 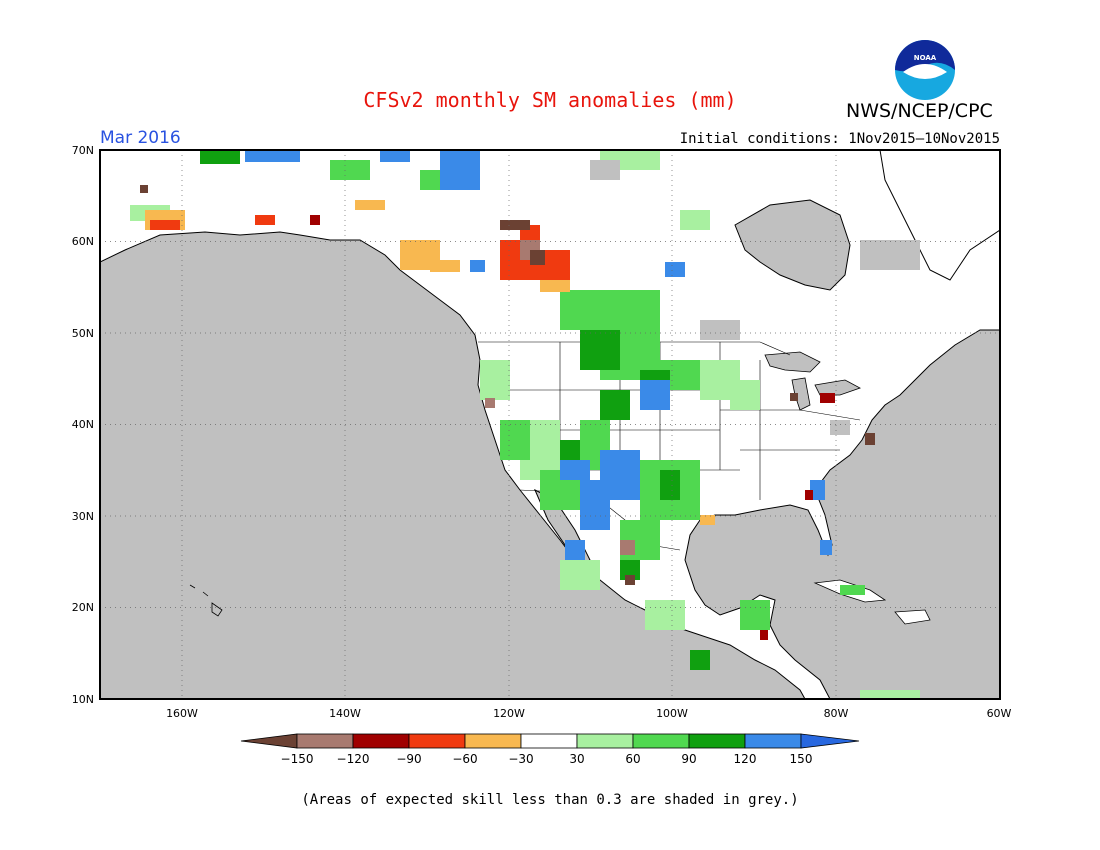 I want to click on political-borders, so click(x=669, y=446).